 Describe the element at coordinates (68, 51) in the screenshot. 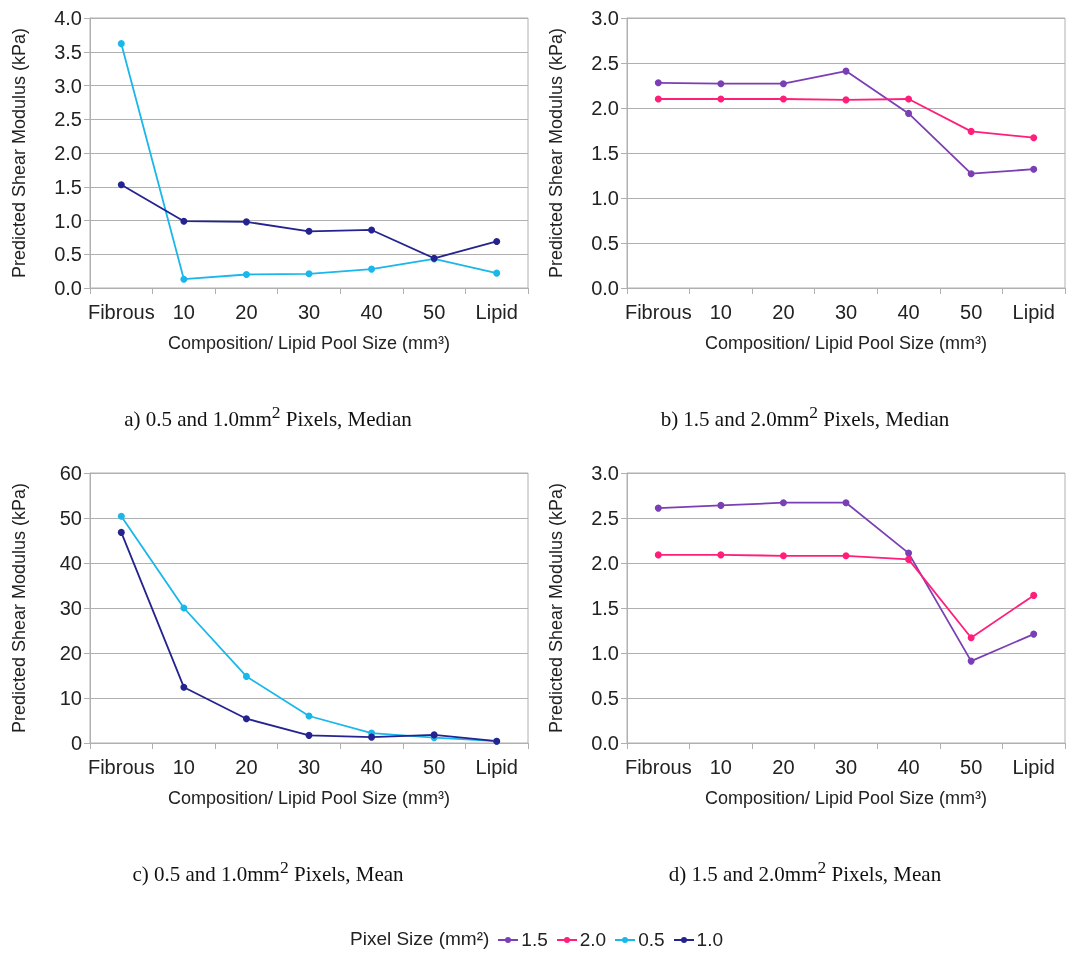

I see `y-tick-label: 3.5` at that location.